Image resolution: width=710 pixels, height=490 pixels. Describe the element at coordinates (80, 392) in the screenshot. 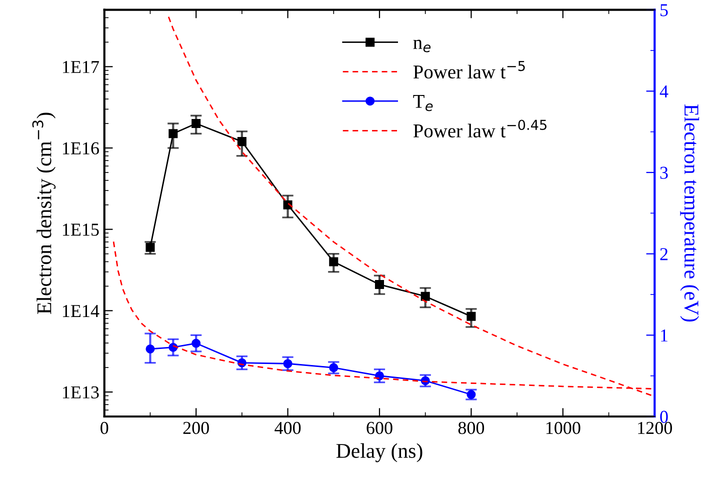

I see `y-tick-label: 1E13` at that location.